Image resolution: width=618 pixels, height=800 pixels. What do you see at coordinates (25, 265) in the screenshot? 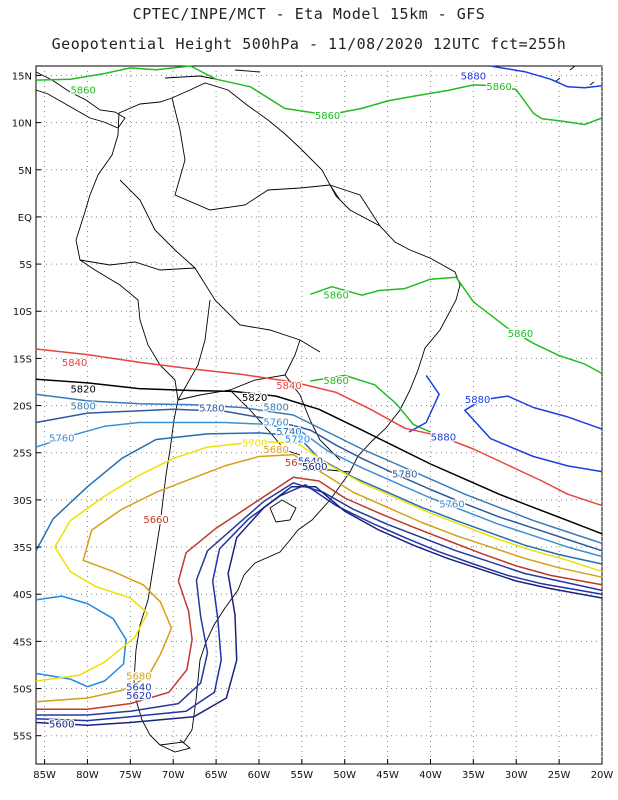
I see `lat-tick-label: 5S` at bounding box center [25, 265].